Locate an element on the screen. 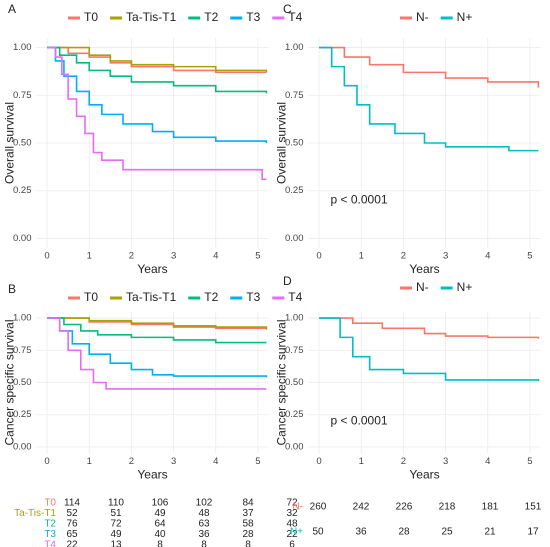  risk-row-label: T4 is located at coordinates (50, 543).